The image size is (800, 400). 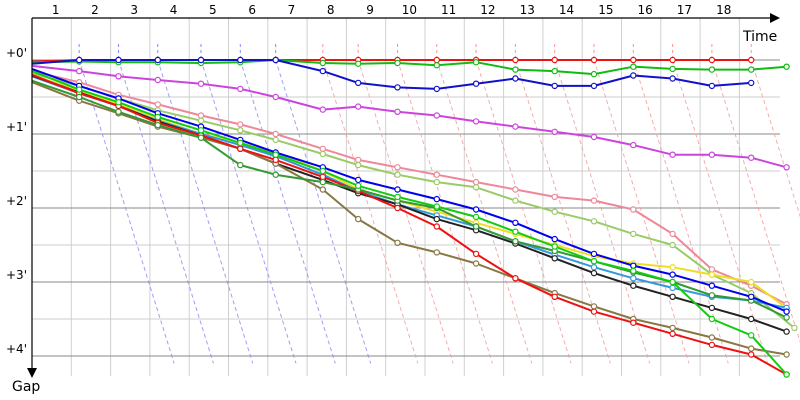 What do you see at coordinates (566, 10) in the screenshot?
I see `x-tick-label: 14` at bounding box center [566, 10].